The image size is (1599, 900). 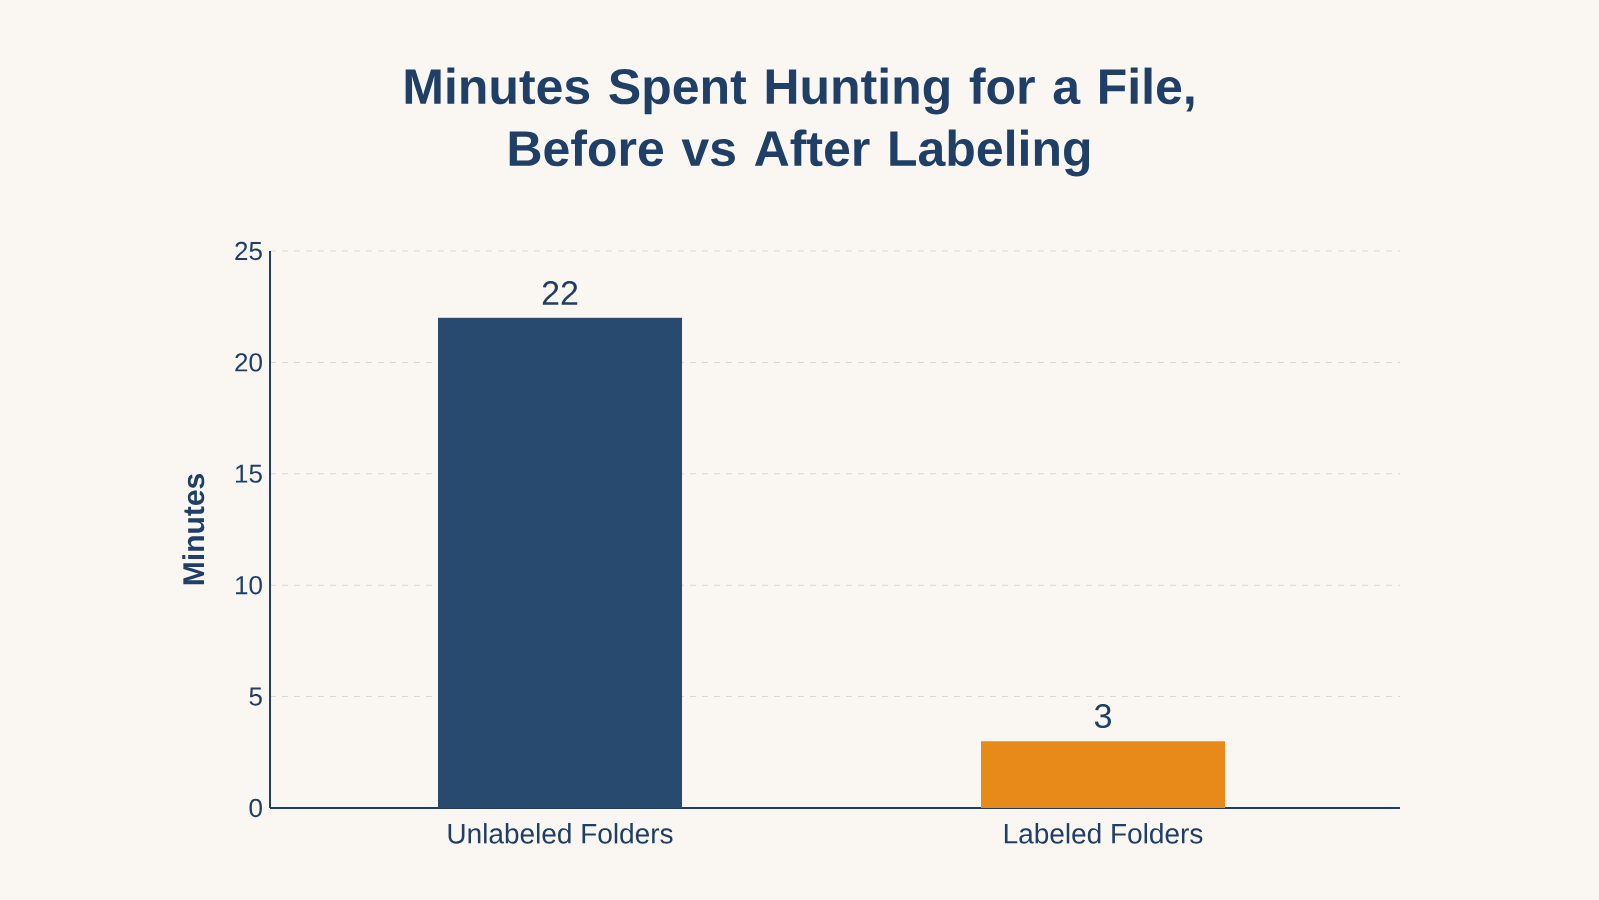 I want to click on y-tick-label: 15, so click(x=249, y=473).